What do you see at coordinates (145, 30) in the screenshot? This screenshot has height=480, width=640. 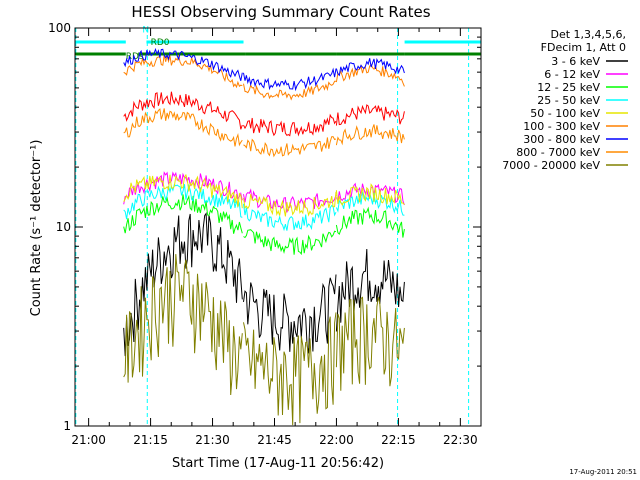 I see `flag-label: N` at bounding box center [145, 30].